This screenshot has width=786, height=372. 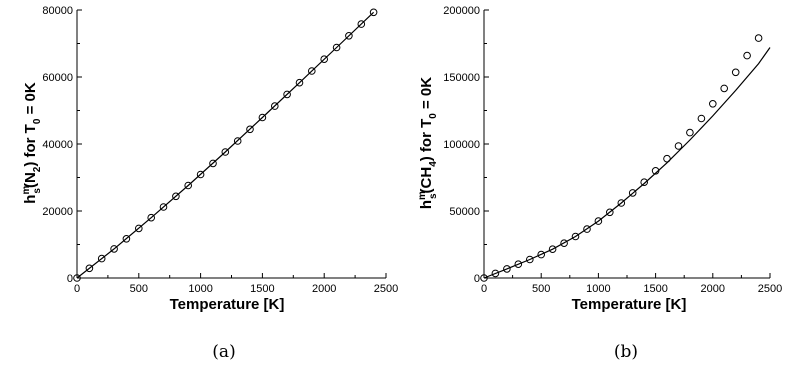 What do you see at coordinates (461, 78) in the screenshot?
I see `y-tick-label-b: 150000` at bounding box center [461, 78].